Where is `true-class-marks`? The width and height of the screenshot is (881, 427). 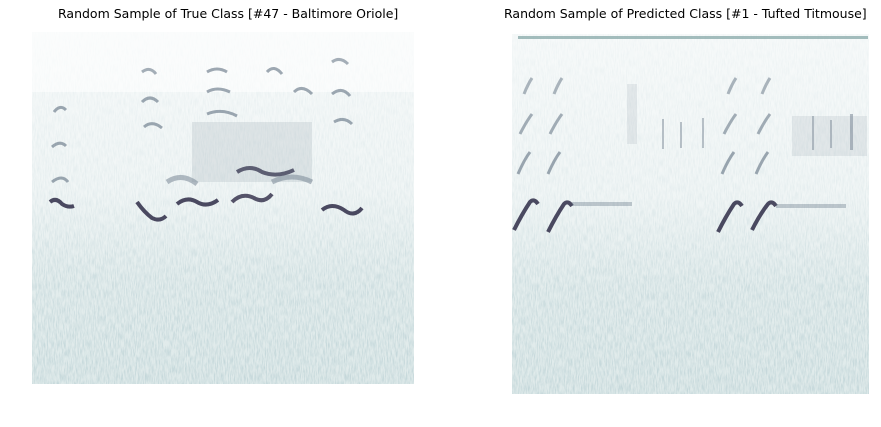
true-class-marks is located at coordinates (206, 139).